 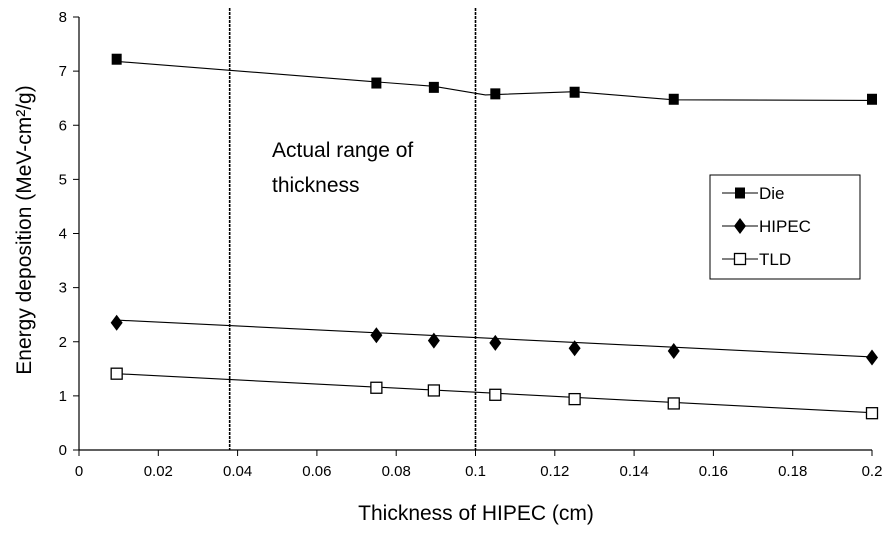 I want to click on legend: Die HIPEC TLD, so click(x=785, y=227).